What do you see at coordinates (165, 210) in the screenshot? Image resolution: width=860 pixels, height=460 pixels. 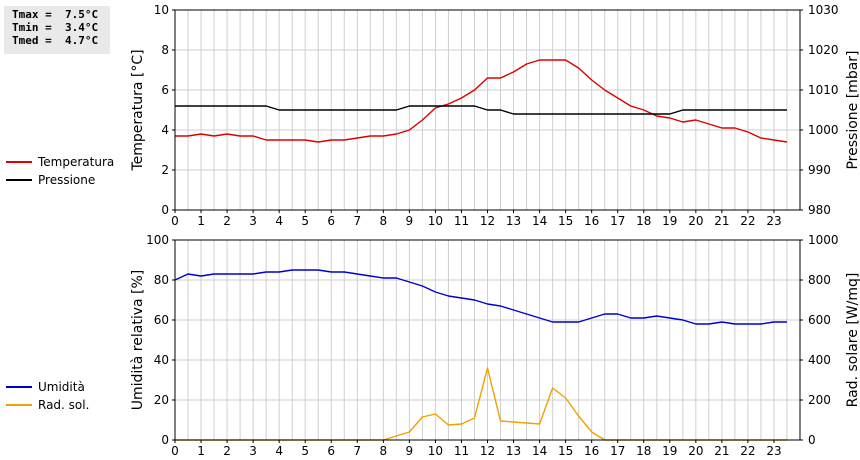 I see `temp-pressure-ytick-left-label: 0` at bounding box center [165, 210].